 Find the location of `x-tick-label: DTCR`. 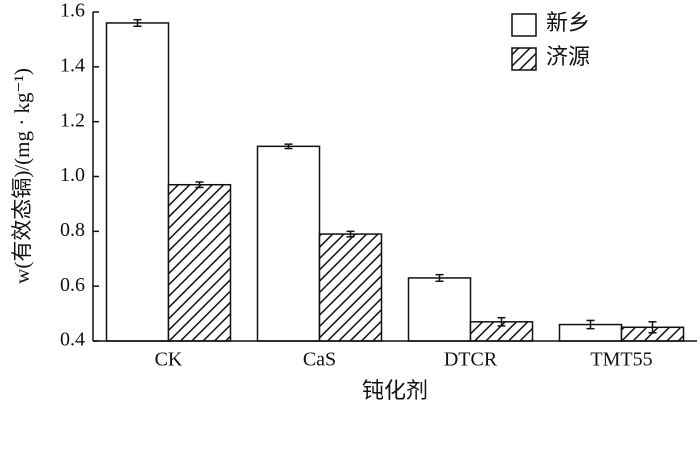

x-tick-label: DTCR is located at coordinates (471, 360).